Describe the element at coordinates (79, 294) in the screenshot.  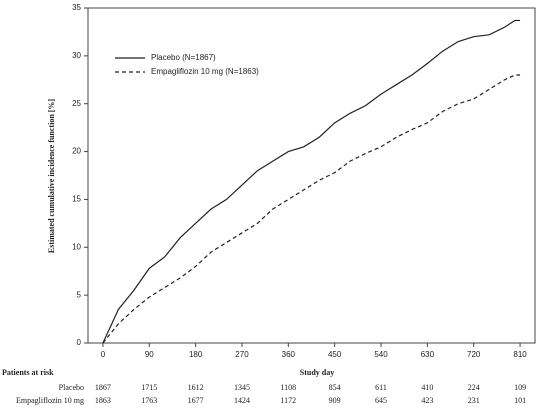
I see `y-tick-label: 5` at that location.